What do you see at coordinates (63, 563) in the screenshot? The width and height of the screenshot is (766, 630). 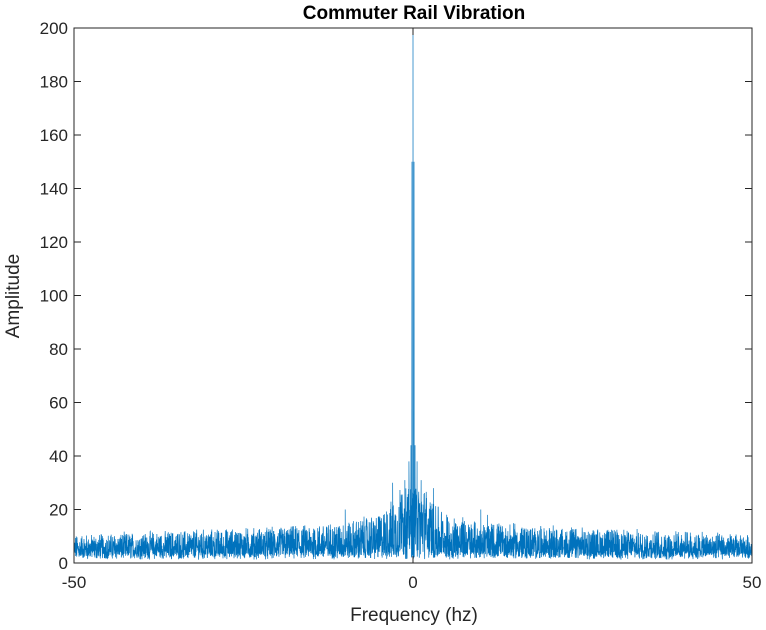 I see `y-tick-label-0: 0` at bounding box center [63, 563].